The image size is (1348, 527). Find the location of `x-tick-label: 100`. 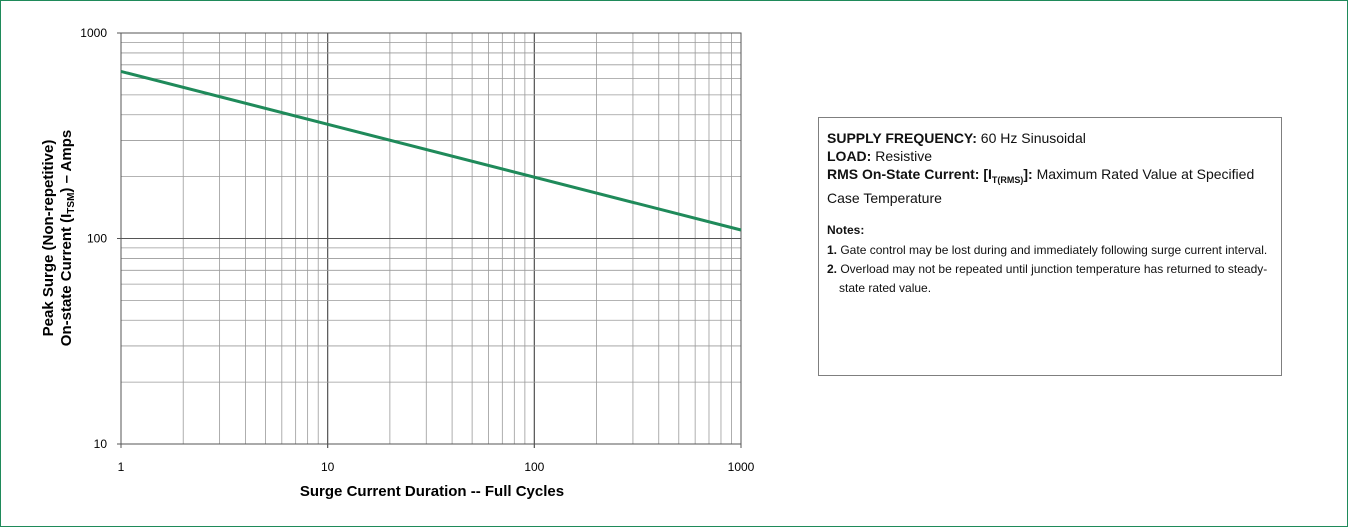

x-tick-label: 100 is located at coordinates (534, 467).